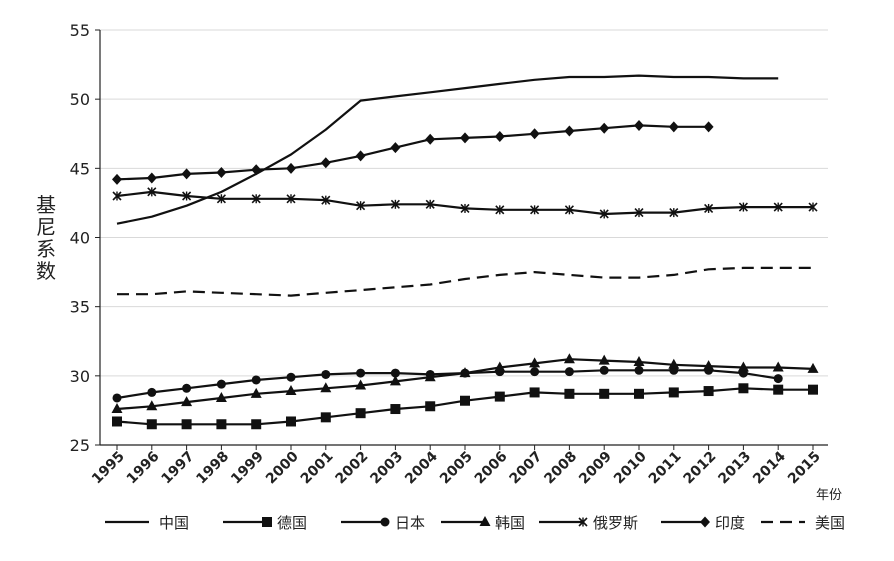 The image size is (894, 561). What do you see at coordinates (46, 205) in the screenshot?
I see `y-axis-label-char: 基` at bounding box center [46, 205].